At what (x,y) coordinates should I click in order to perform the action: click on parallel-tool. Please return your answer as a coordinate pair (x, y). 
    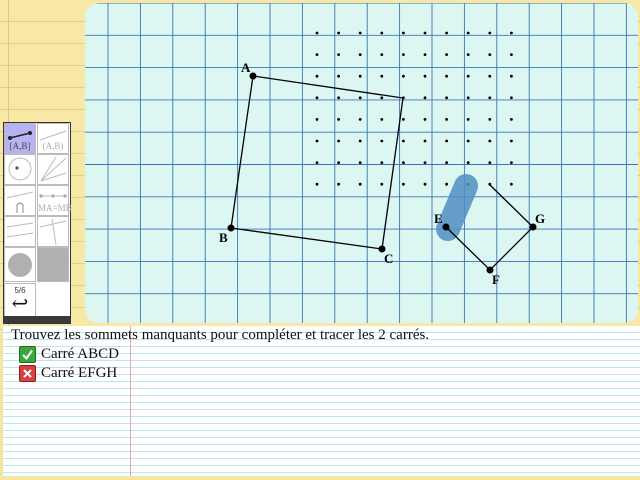
    Looking at the image, I should click on (20, 231).